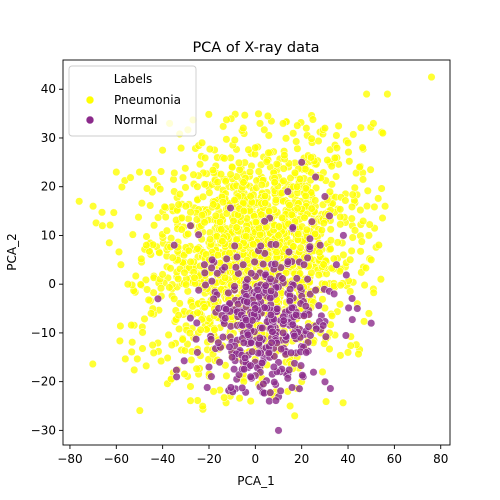 This screenshot has width=500, height=500. What do you see at coordinates (135, 120) in the screenshot?
I see `legend-label-normal: Normal` at bounding box center [135, 120].